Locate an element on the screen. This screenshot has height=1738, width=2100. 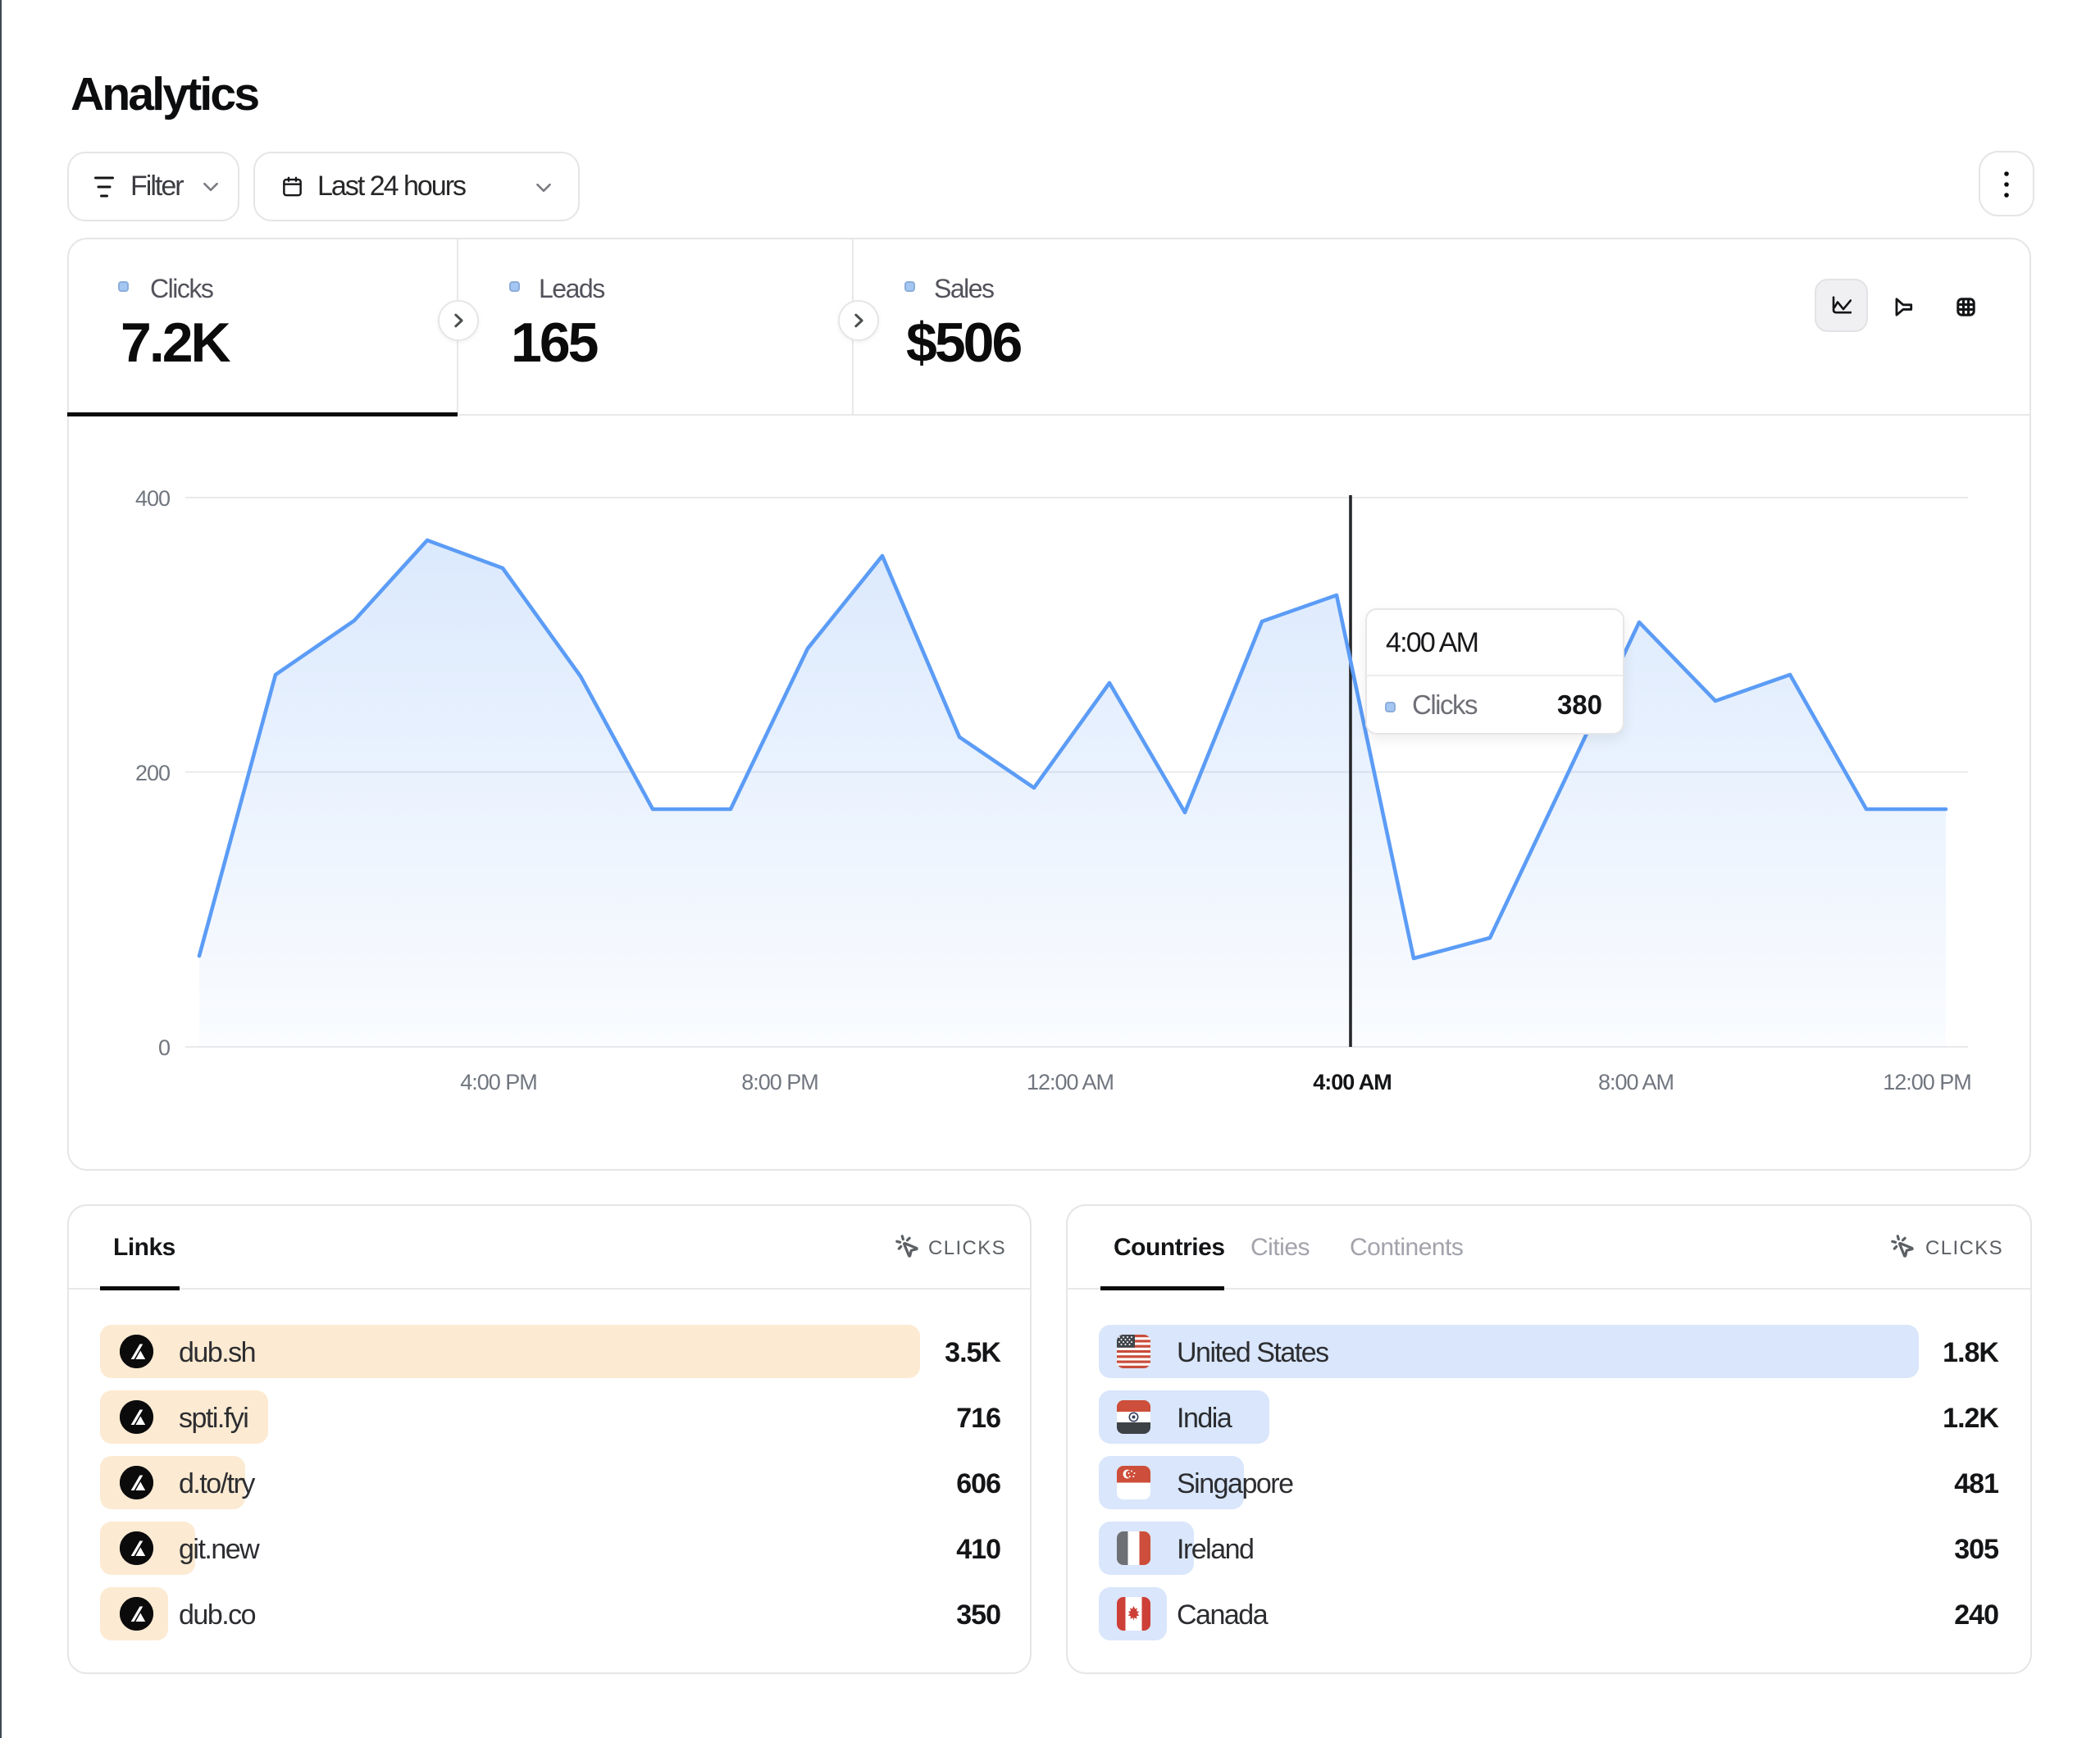
svg-text: 0 is located at coordinates (164, 1047).